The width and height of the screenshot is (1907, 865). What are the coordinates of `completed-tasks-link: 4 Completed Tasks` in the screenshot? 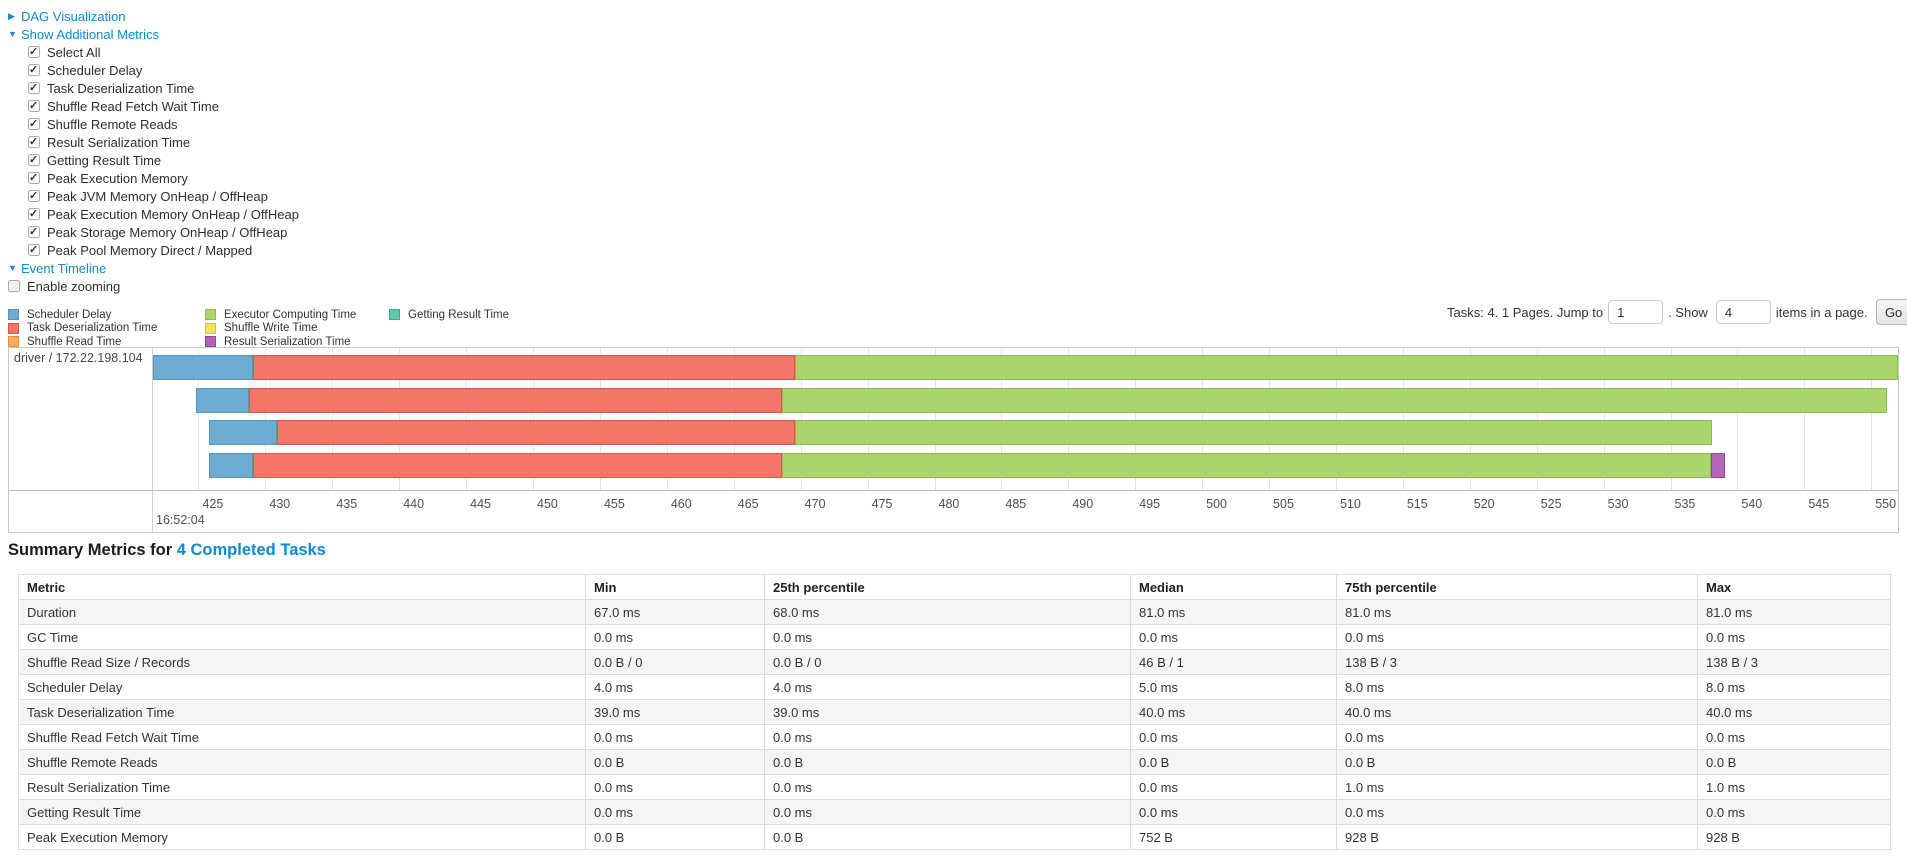 It's located at (251, 550).